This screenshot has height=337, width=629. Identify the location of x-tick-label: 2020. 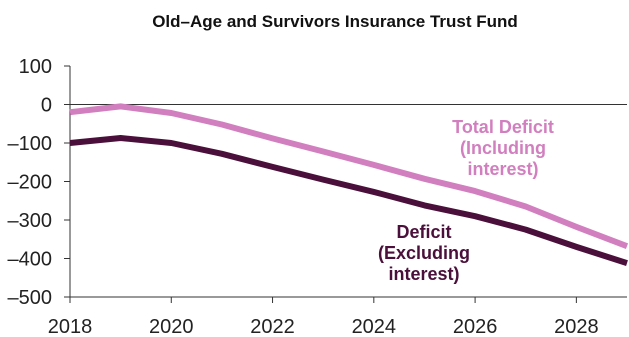
(171, 326).